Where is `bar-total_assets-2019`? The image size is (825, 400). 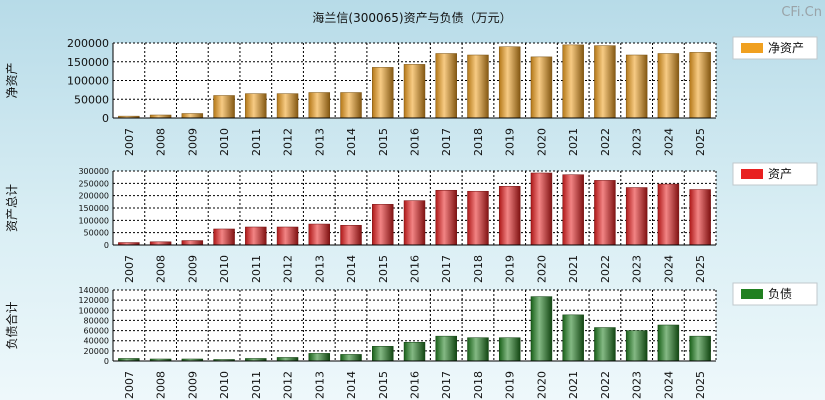 bar-total_assets-2019 is located at coordinates (509, 216).